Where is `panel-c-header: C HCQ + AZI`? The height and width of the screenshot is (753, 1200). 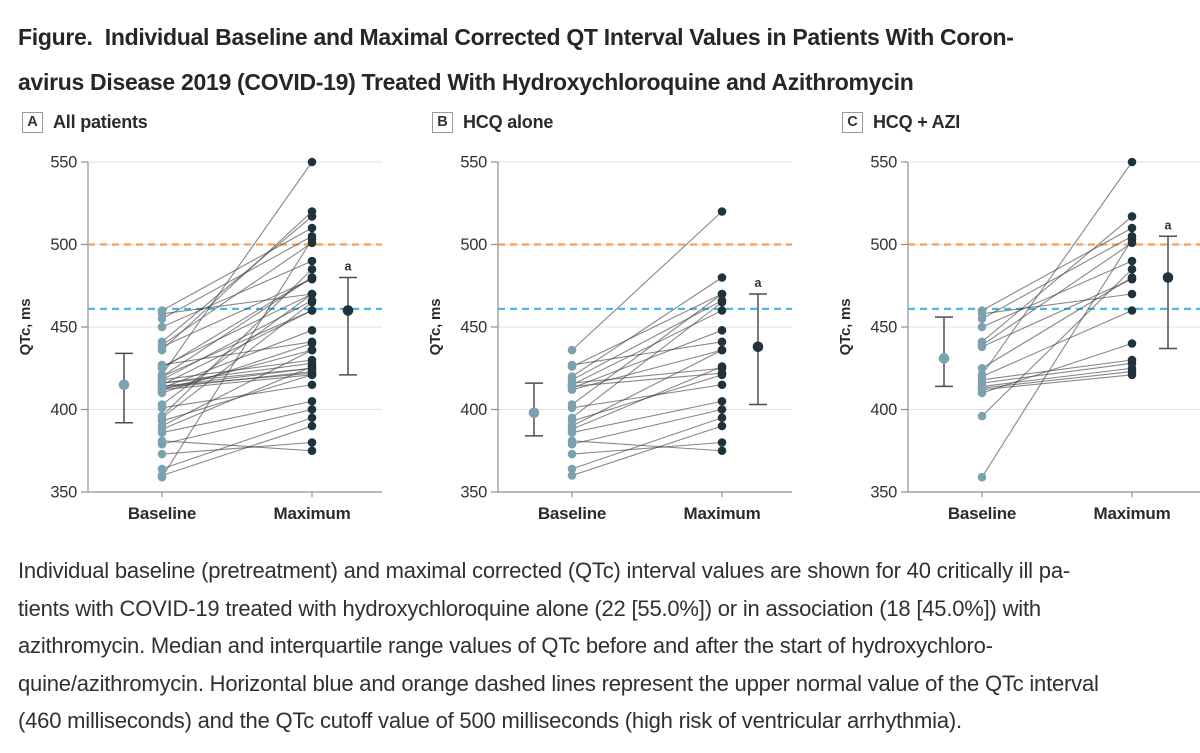 panel-c-header: C HCQ + AZI is located at coordinates (1015, 122).